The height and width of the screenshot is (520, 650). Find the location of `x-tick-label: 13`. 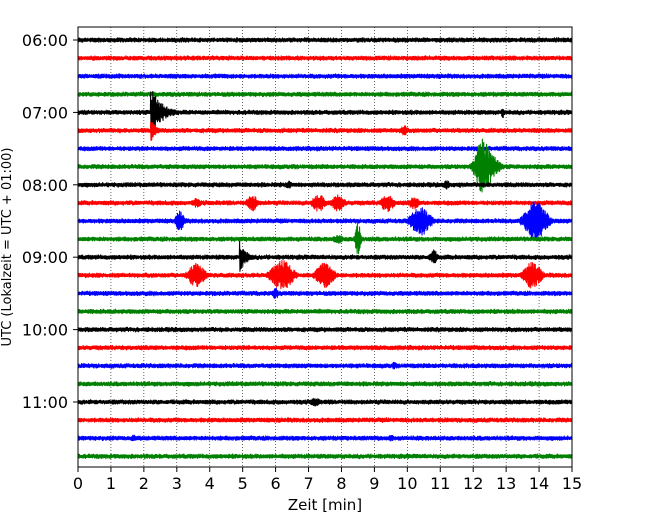

x-tick-label: 13 is located at coordinates (506, 483).